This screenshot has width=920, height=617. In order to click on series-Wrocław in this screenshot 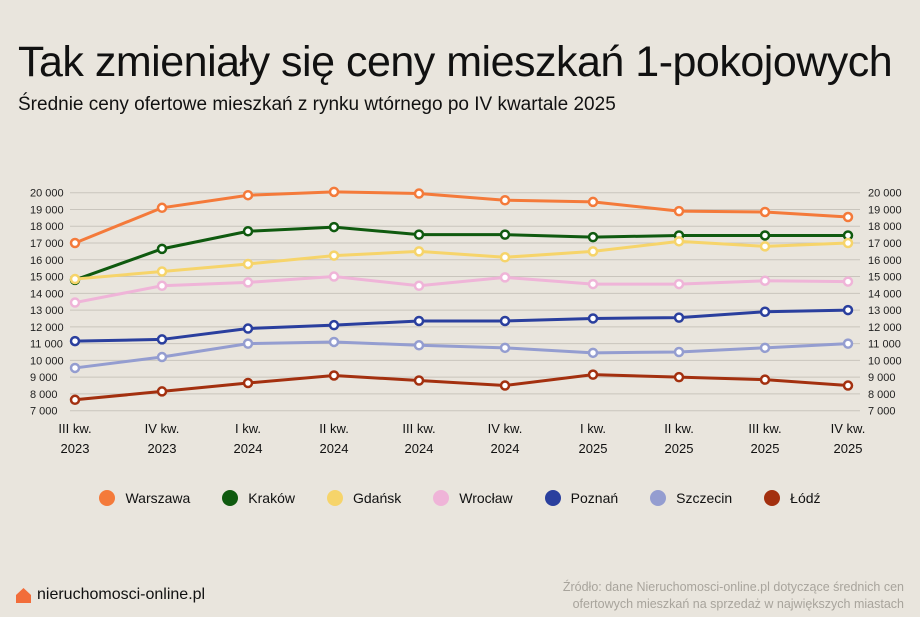, I will do `click(461, 289)`.